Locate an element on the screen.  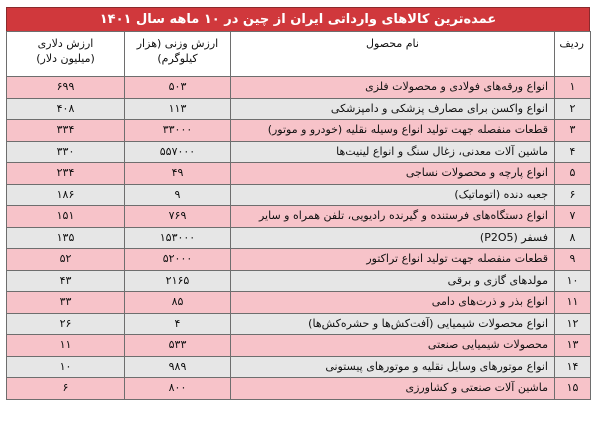
dollar-value: ۱۵۱ is located at coordinates (65, 216).